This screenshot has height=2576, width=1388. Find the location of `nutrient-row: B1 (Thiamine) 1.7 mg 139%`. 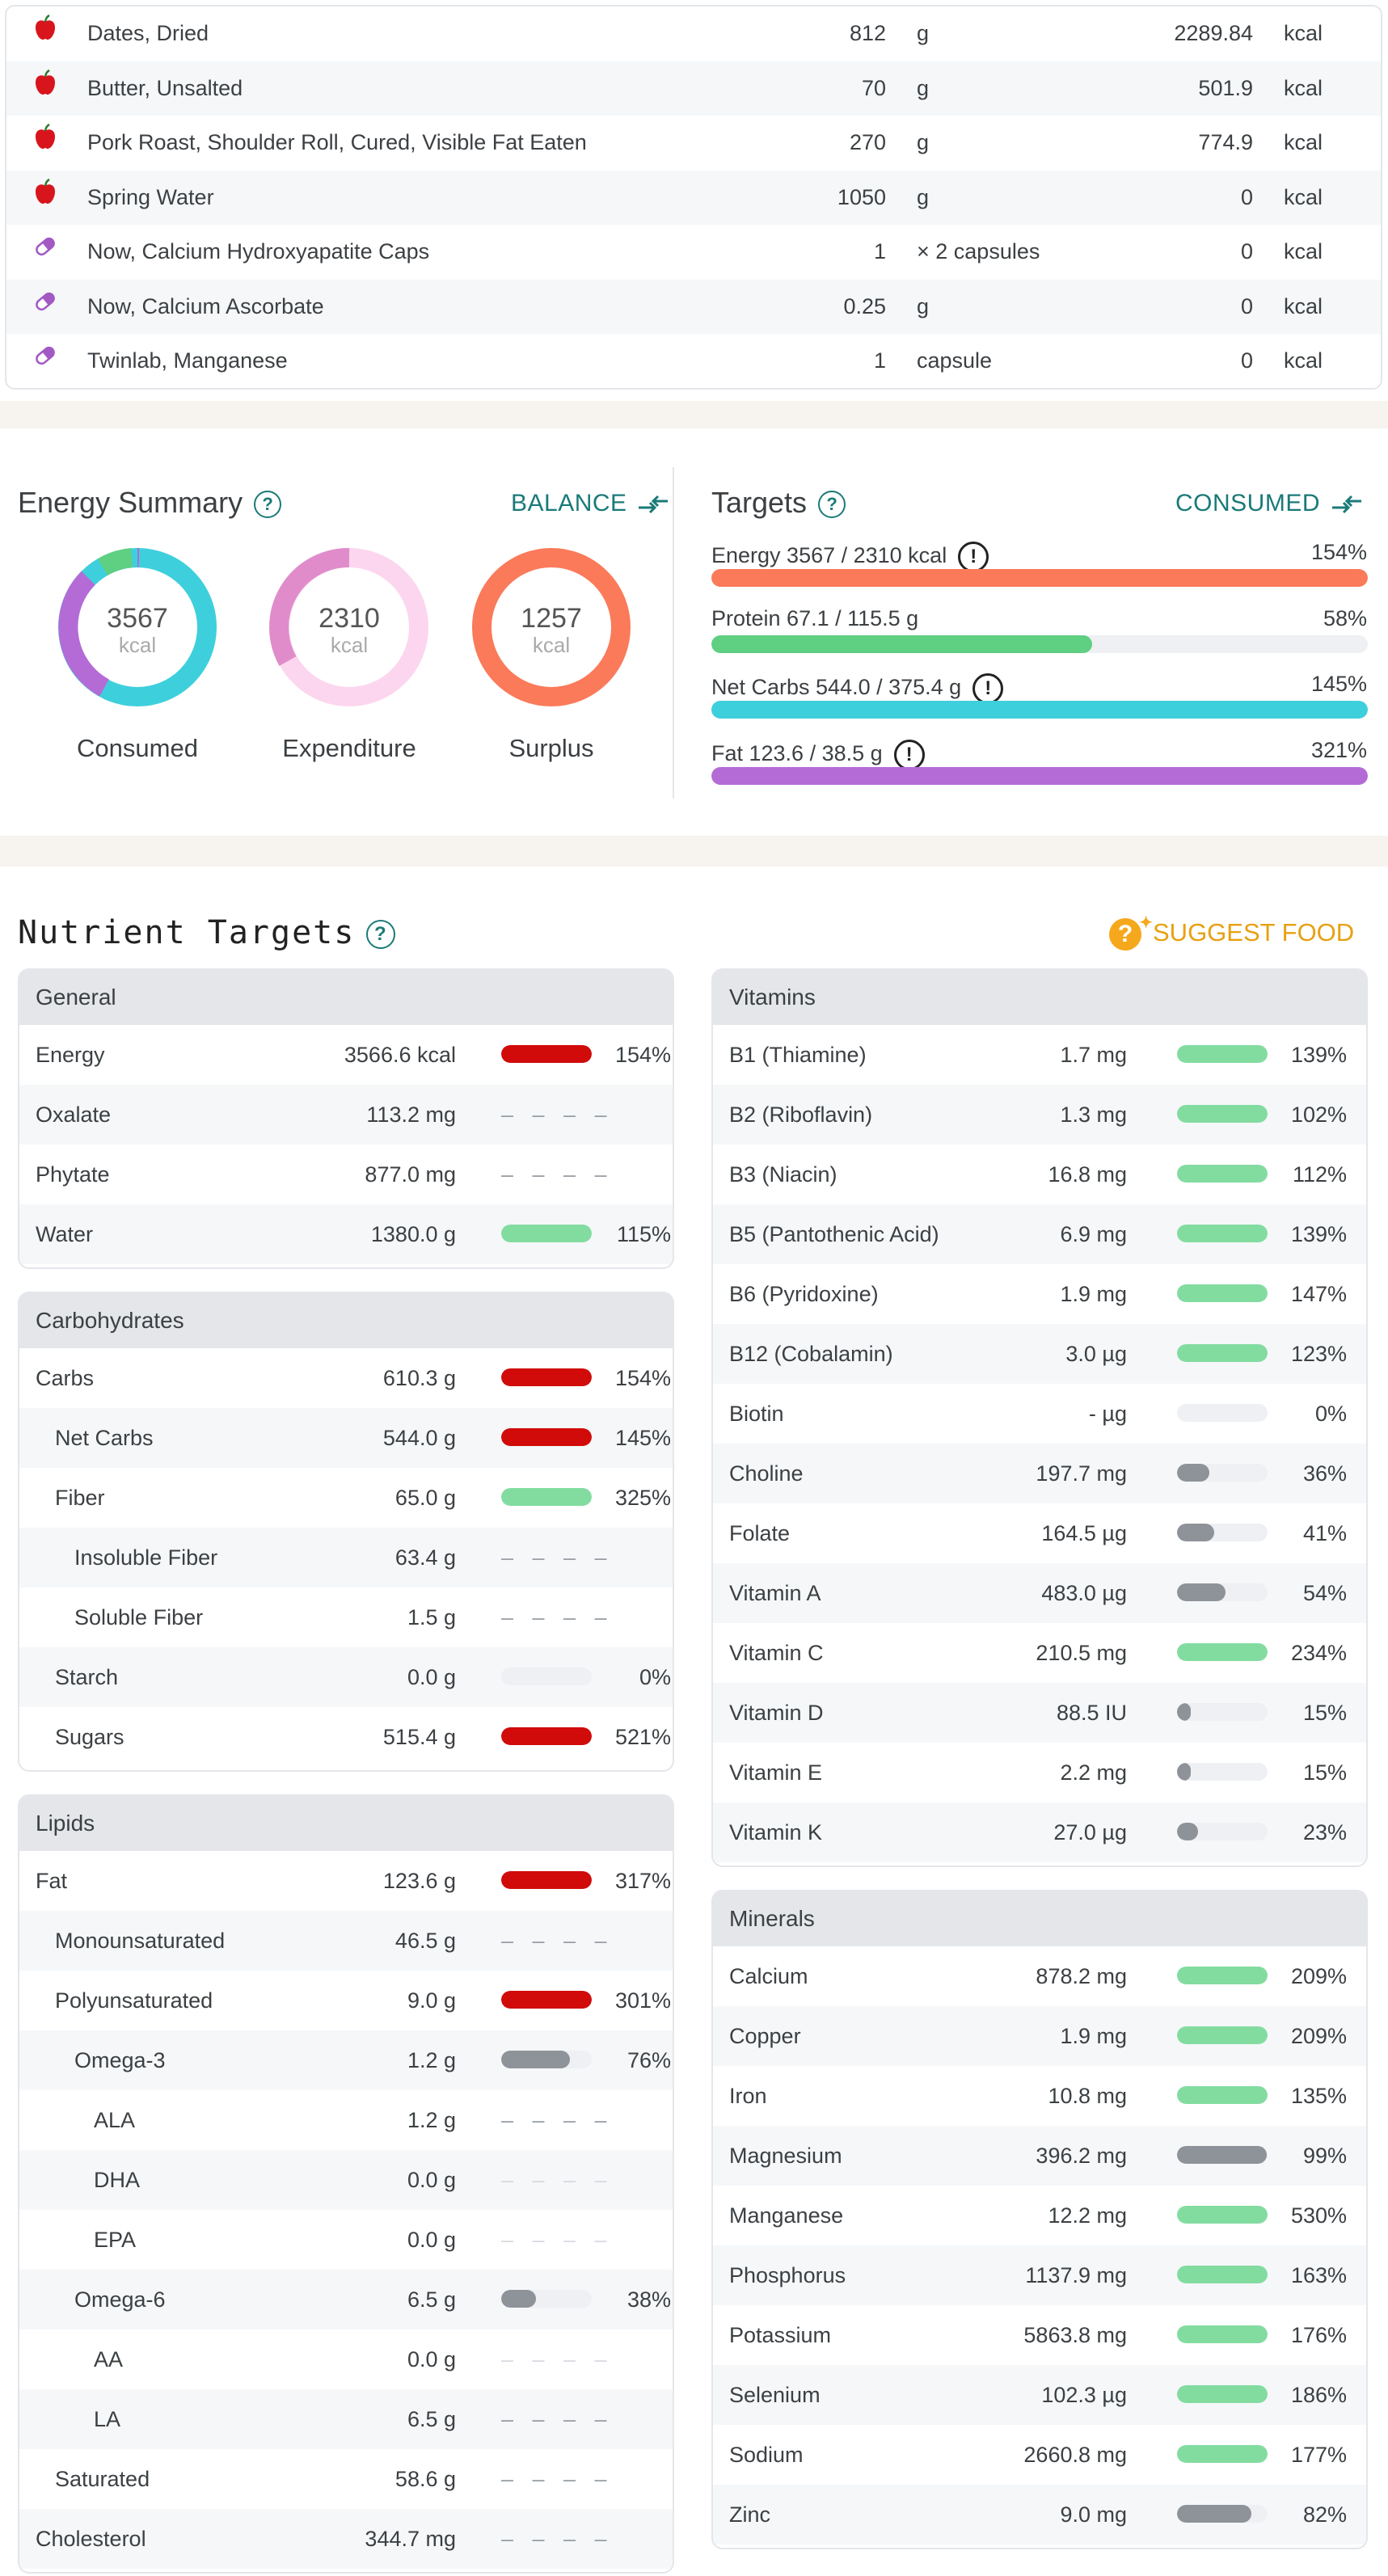

nutrient-row: B1 (Thiamine) 1.7 mg 139% is located at coordinates (1039, 1055).